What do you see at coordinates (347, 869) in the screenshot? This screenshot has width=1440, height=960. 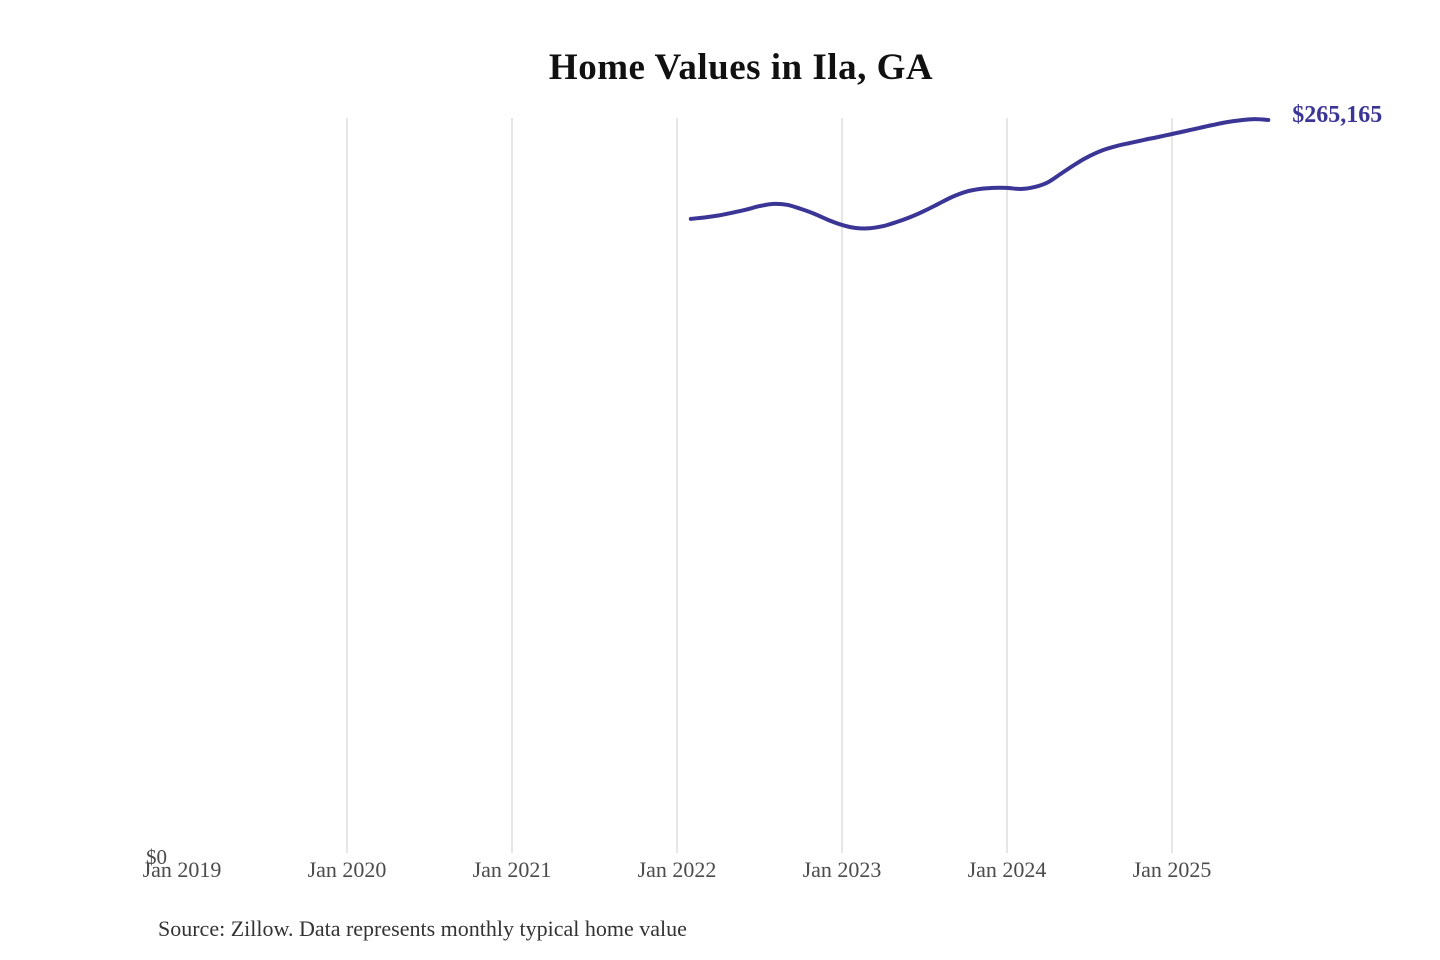 I see `x-axis-label: Jan 2020` at bounding box center [347, 869].